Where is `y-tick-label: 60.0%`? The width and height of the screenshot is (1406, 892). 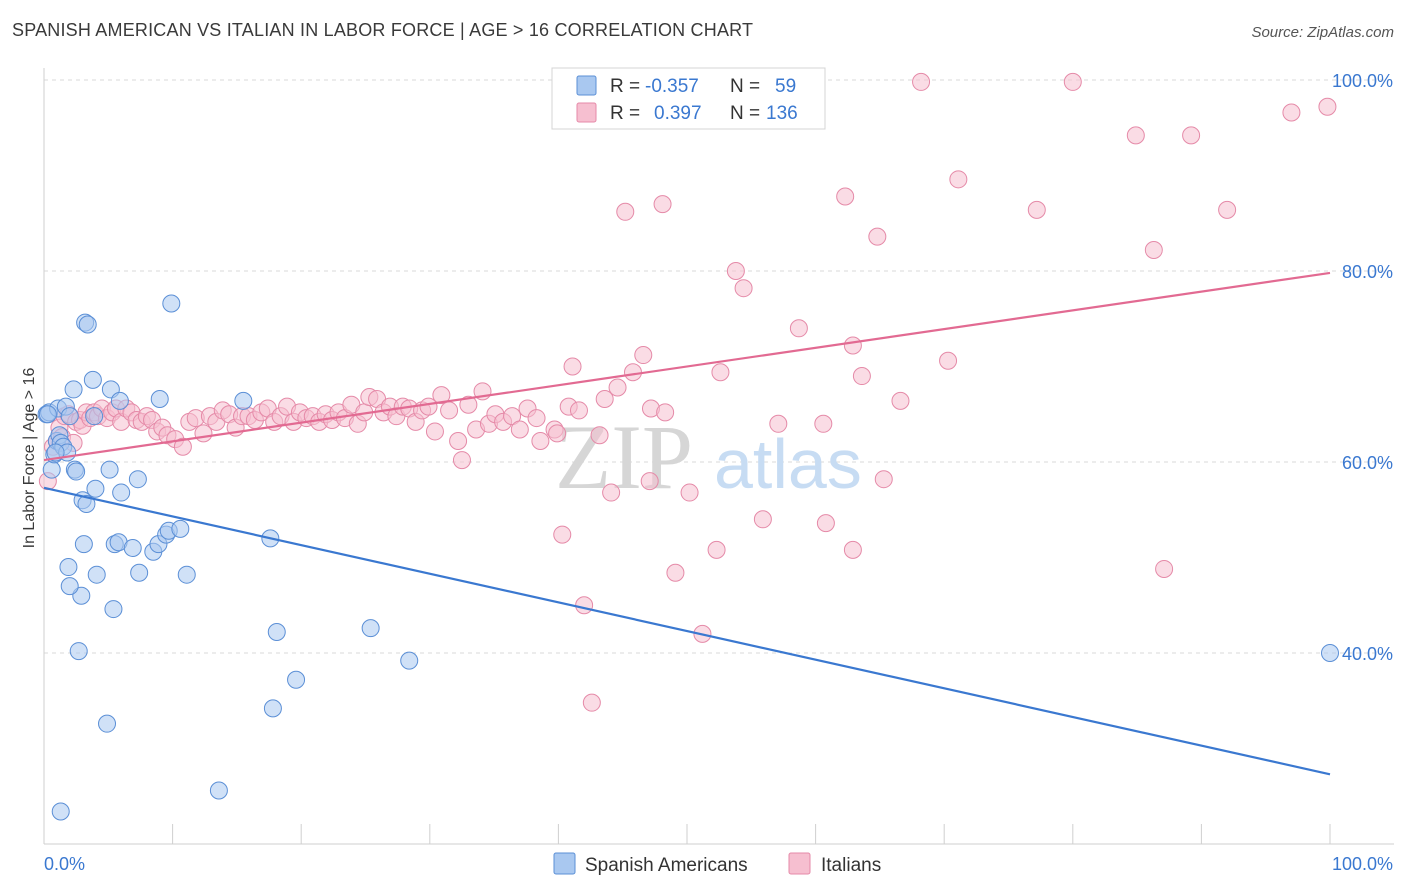
y-tick-label: 60.0% is located at coordinates (1367, 463).